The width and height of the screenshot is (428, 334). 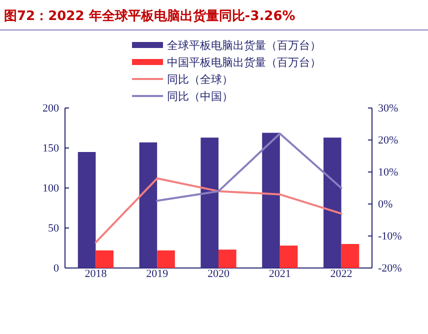 What do you see at coordinates (57, 268) in the screenshot?
I see `y-tick-label: 0` at bounding box center [57, 268].